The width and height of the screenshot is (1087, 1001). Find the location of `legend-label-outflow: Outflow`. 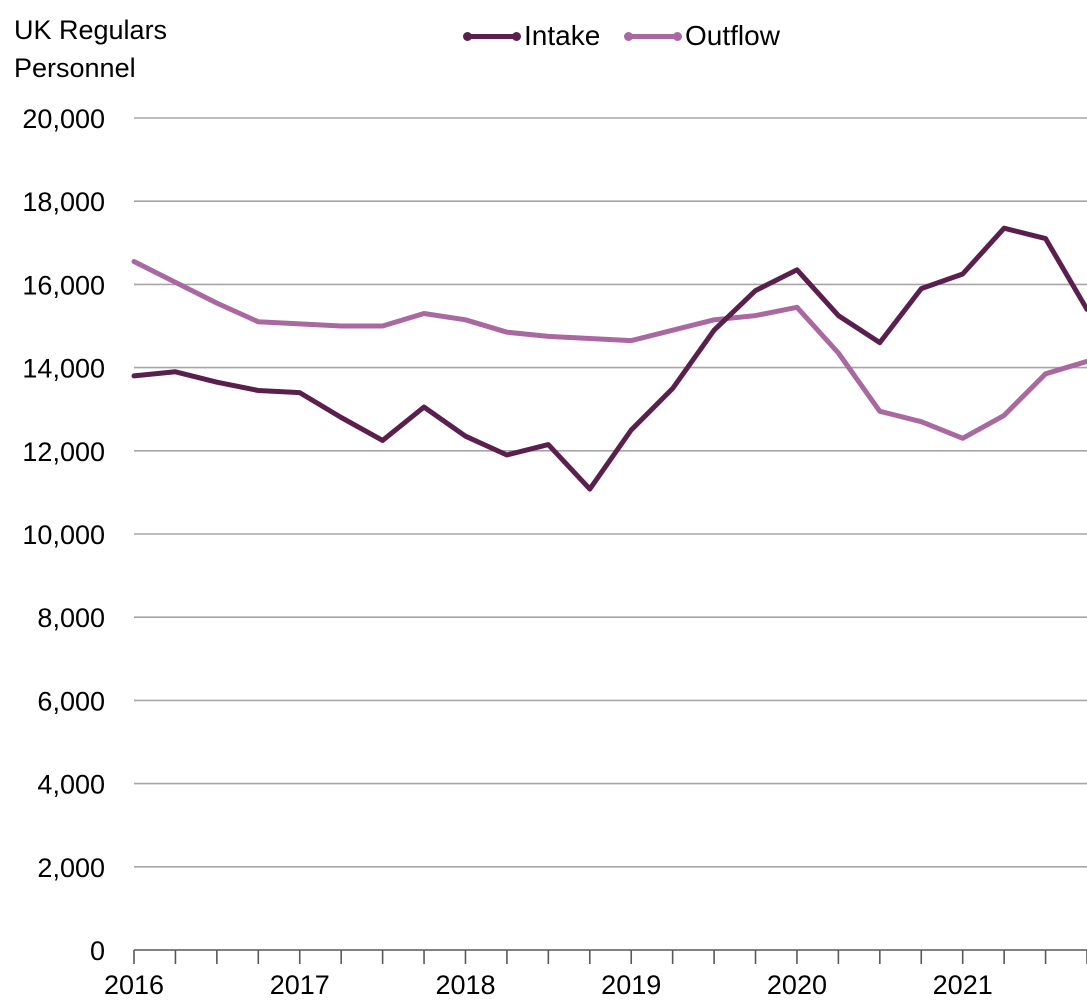

legend-label-outflow: Outflow is located at coordinates (732, 35).